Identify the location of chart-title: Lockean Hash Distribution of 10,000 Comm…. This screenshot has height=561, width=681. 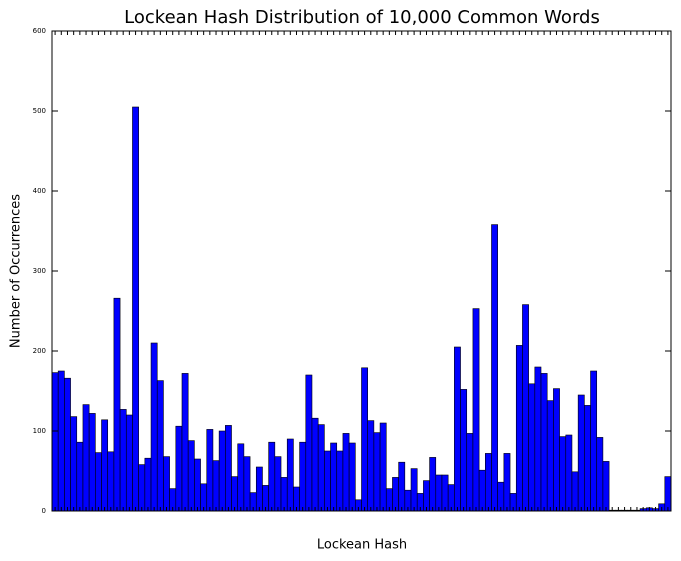
(362, 17).